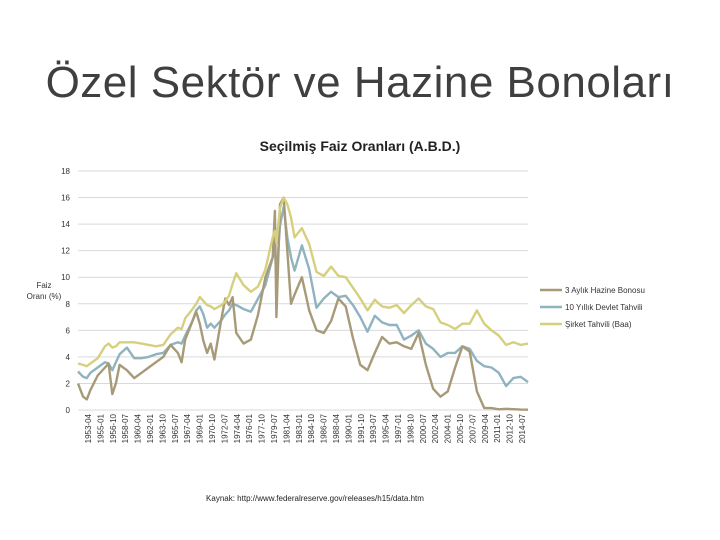  What do you see at coordinates (604, 307) in the screenshot?
I see `legend-label-2: 10 Yıllık Devlet Tahvili` at bounding box center [604, 307].